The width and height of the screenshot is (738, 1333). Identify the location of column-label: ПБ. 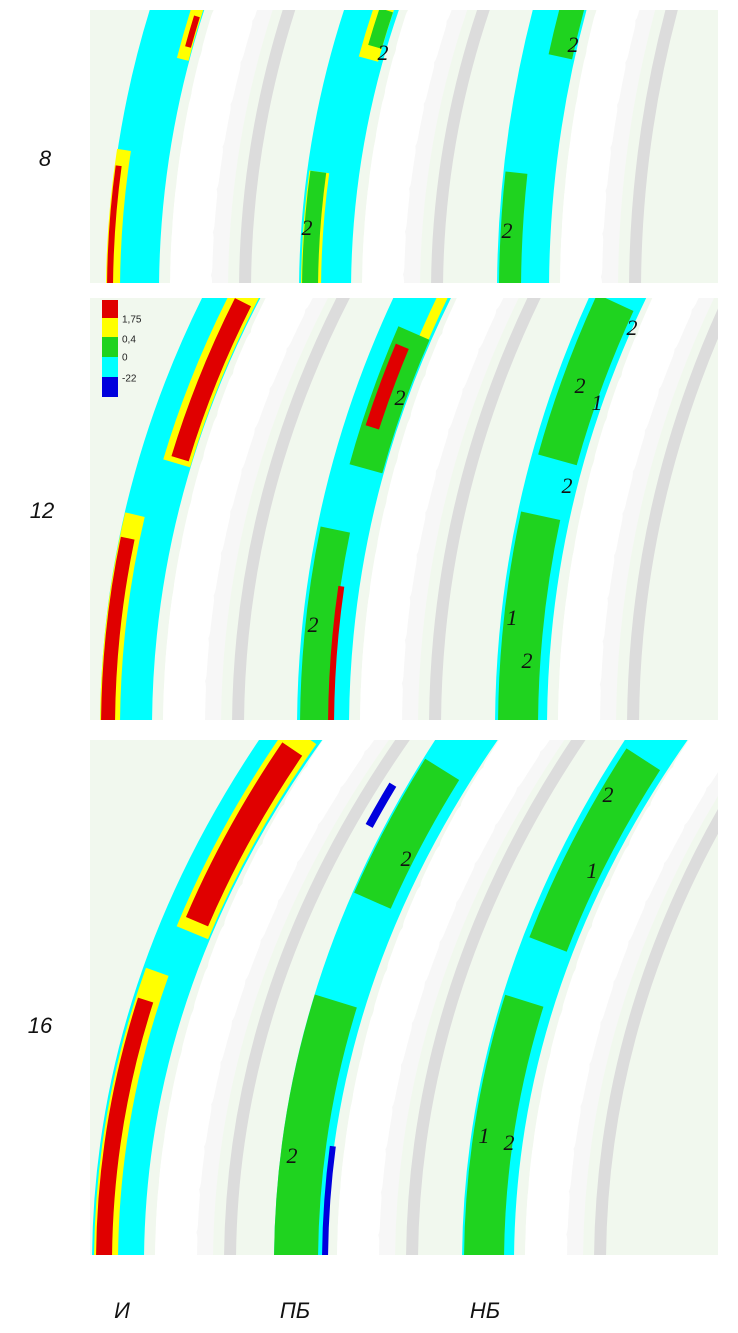
(295, 1310).